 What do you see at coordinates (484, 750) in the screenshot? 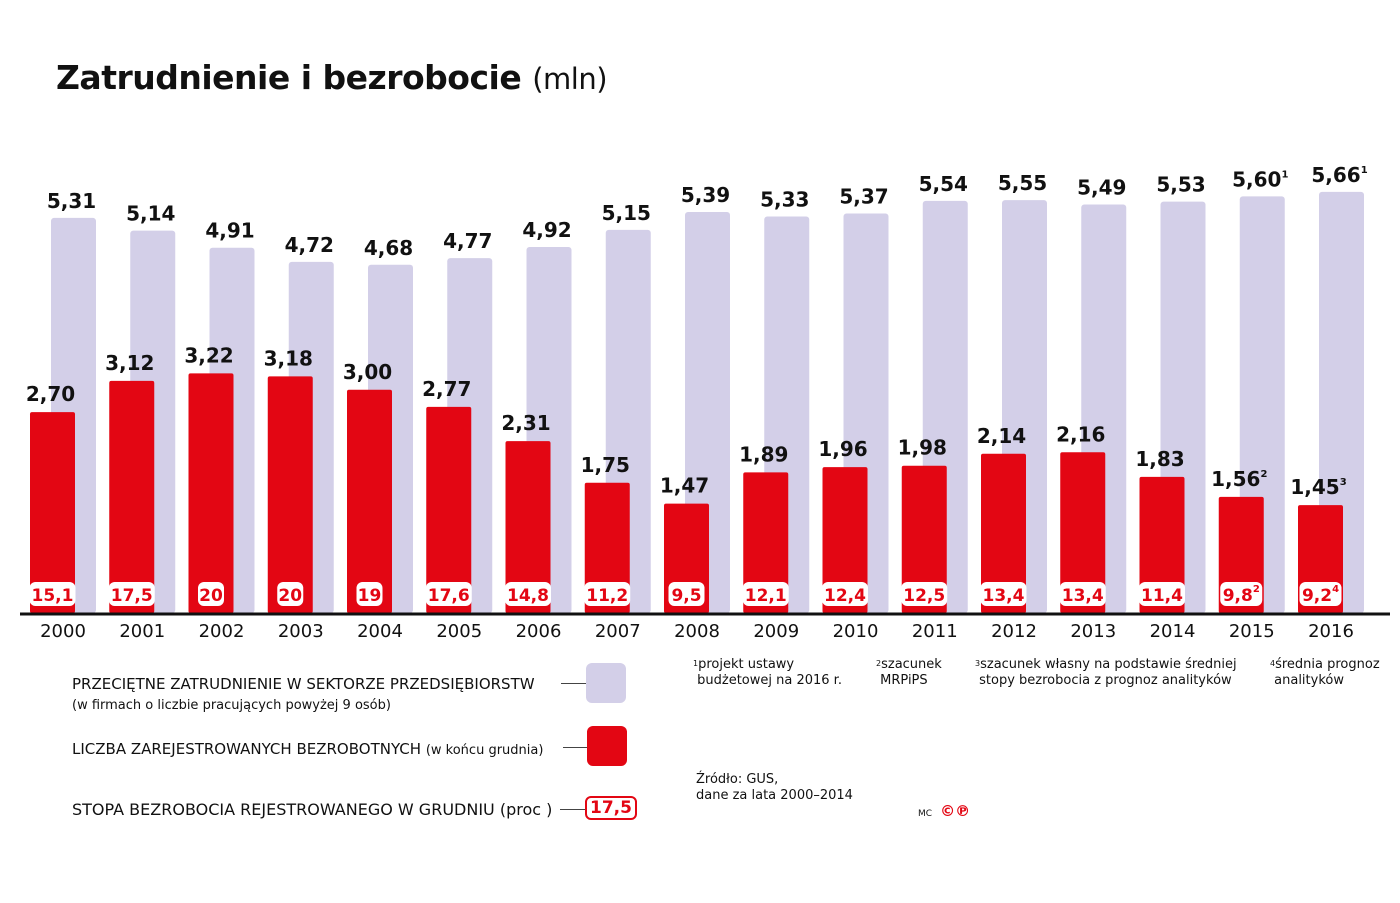
I see `legend-unemployed-sub: (w końcu grudnia)` at bounding box center [484, 750].